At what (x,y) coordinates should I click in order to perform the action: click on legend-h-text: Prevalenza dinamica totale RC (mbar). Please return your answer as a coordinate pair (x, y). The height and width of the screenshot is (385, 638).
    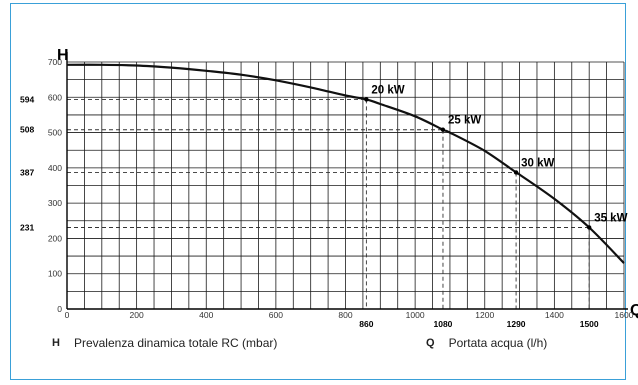
    Looking at the image, I should click on (175, 343).